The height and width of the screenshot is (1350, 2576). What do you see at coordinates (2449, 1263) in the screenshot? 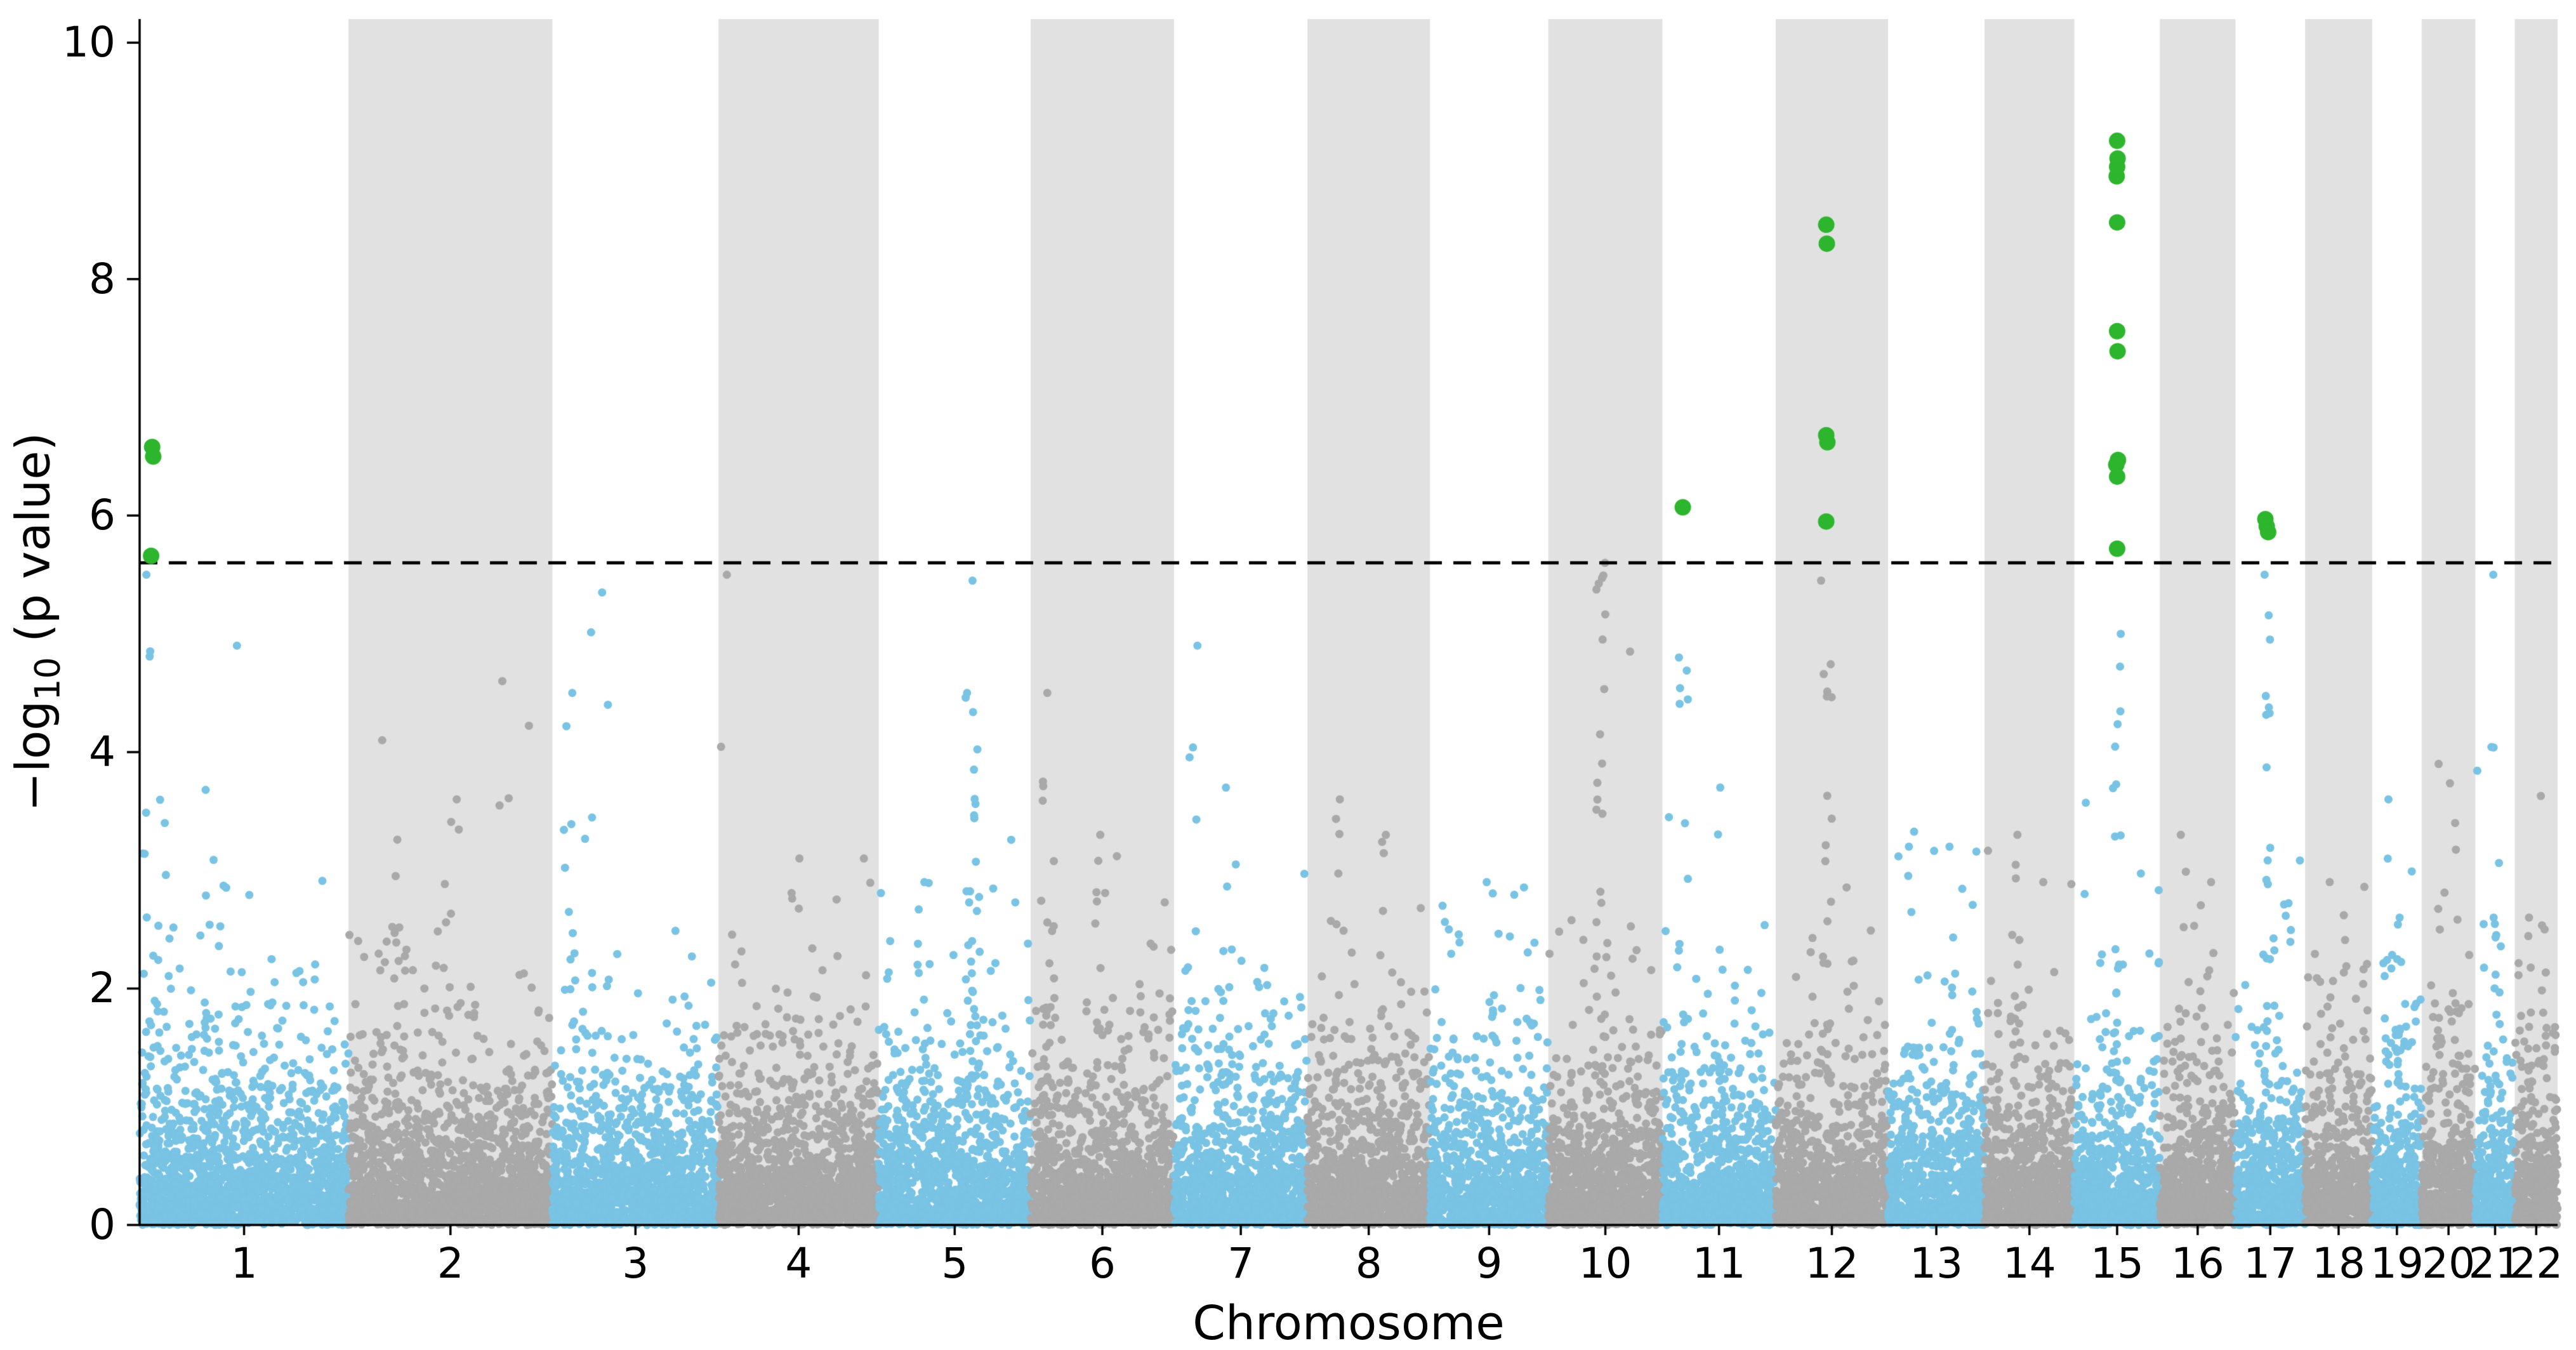
I see `x-tick-label-chr20: 20` at bounding box center [2449, 1263].